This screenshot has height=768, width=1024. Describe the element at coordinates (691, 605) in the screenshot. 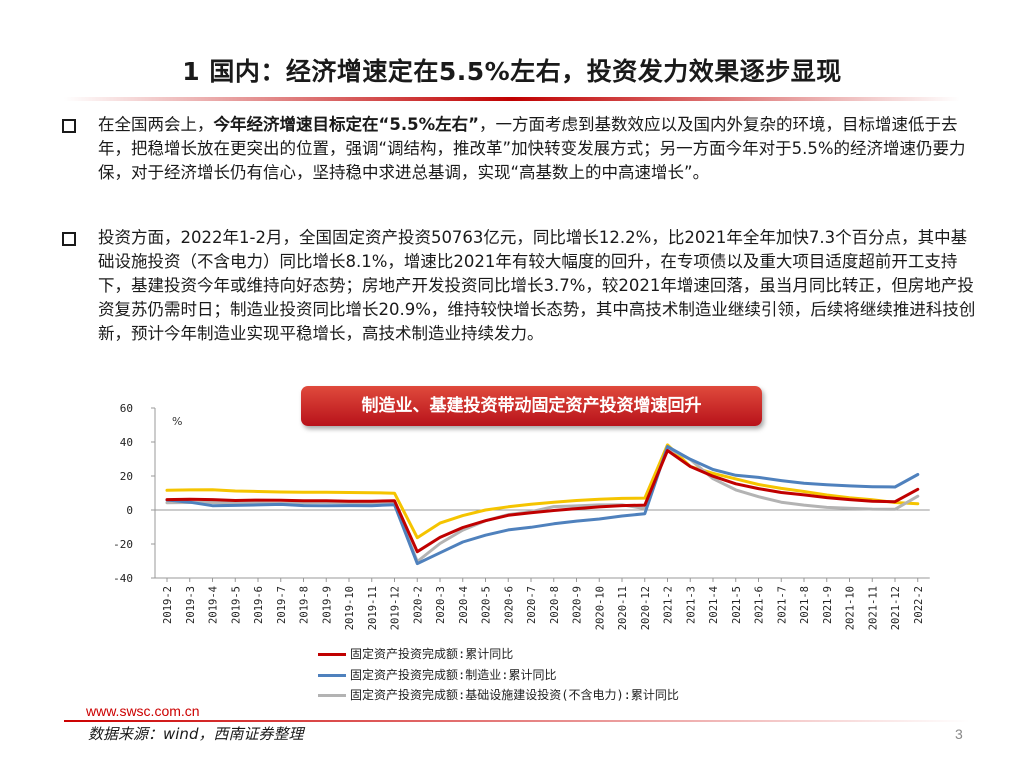

I see `x-tick-label: 2021-3` at that location.